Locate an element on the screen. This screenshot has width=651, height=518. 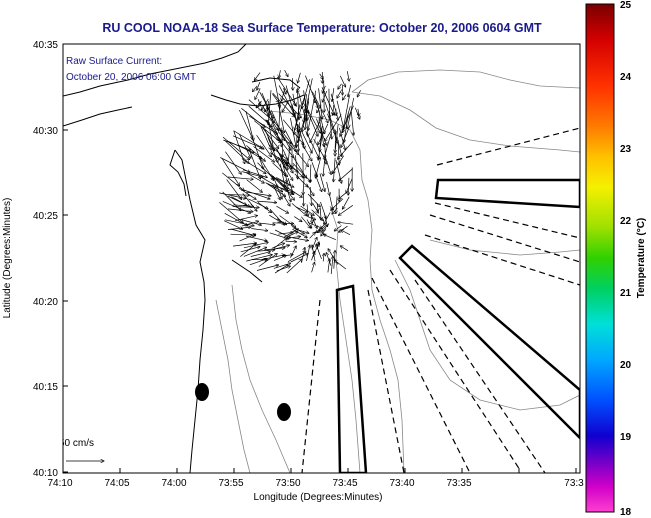
x-tick-label: 74:10 is located at coordinates (59, 483).